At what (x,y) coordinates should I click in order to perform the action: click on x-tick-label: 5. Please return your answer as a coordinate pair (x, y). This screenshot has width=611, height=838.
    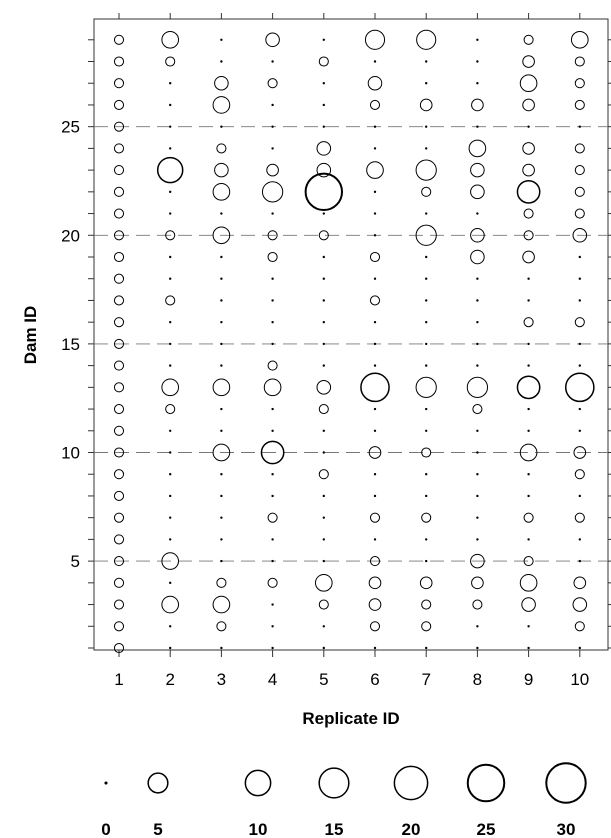
    Looking at the image, I should click on (323, 679).